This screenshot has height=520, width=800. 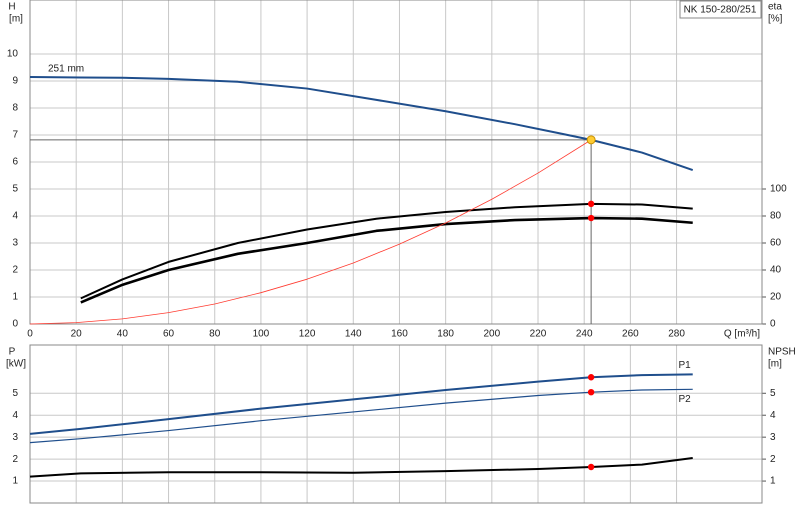 I want to click on y-axis-label: H, so click(x=11, y=7).